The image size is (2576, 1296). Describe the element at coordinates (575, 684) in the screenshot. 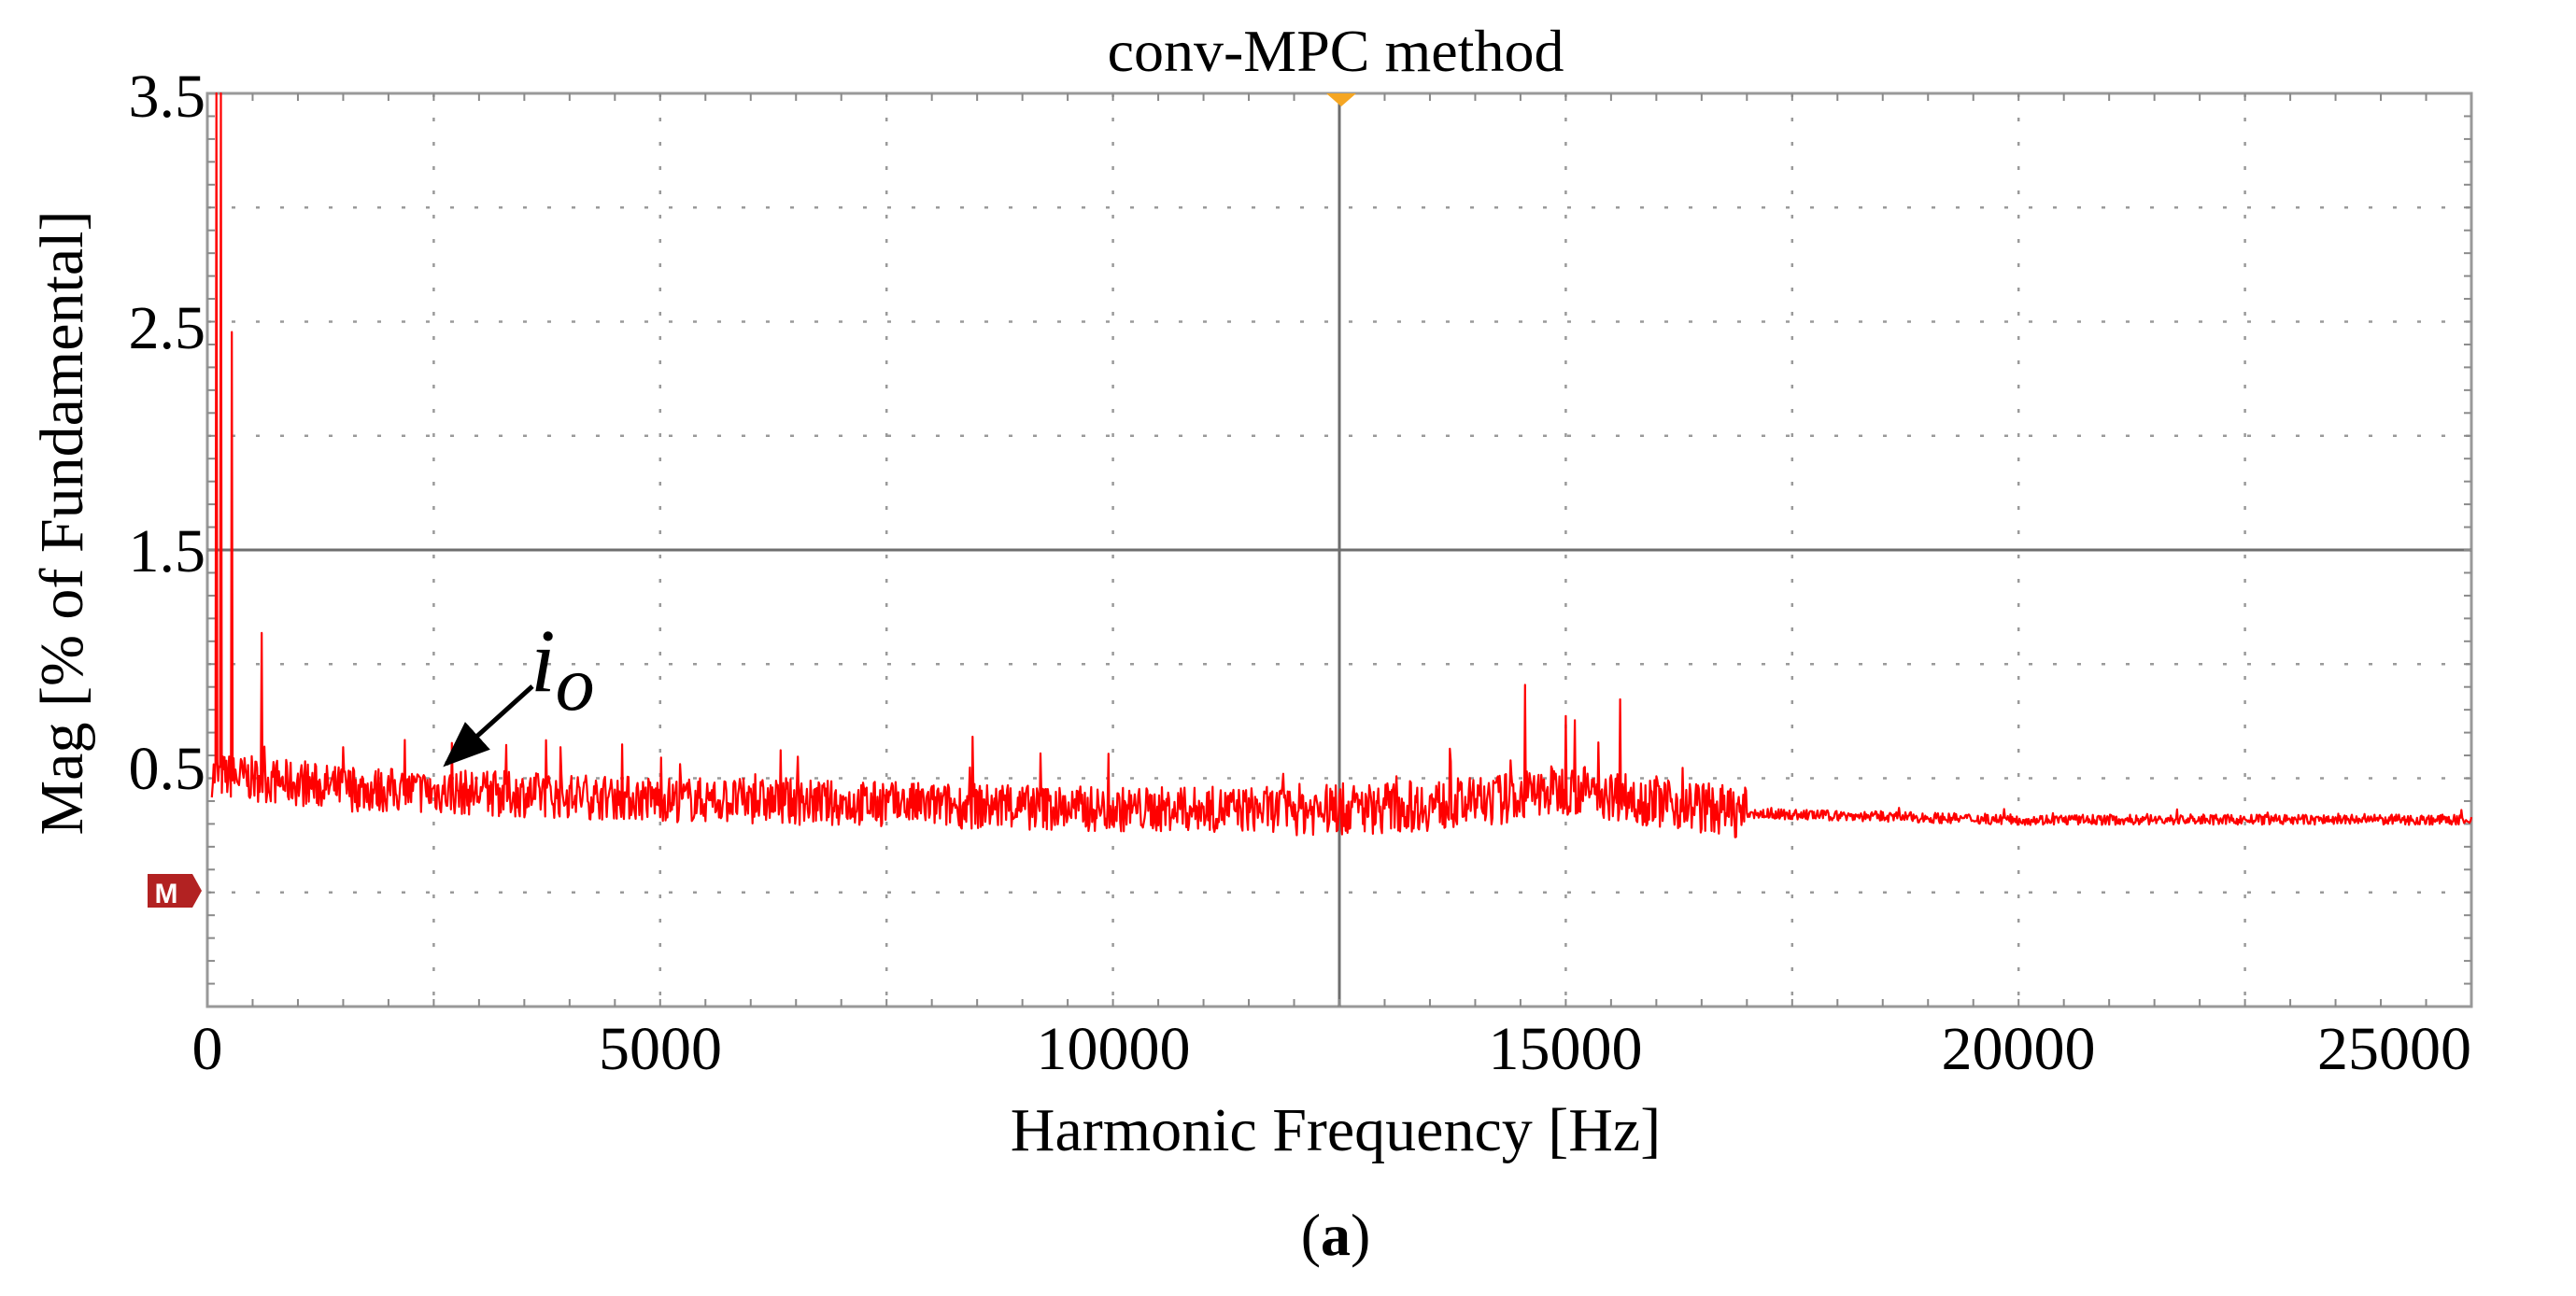

I see `annotation-subscript: o` at that location.